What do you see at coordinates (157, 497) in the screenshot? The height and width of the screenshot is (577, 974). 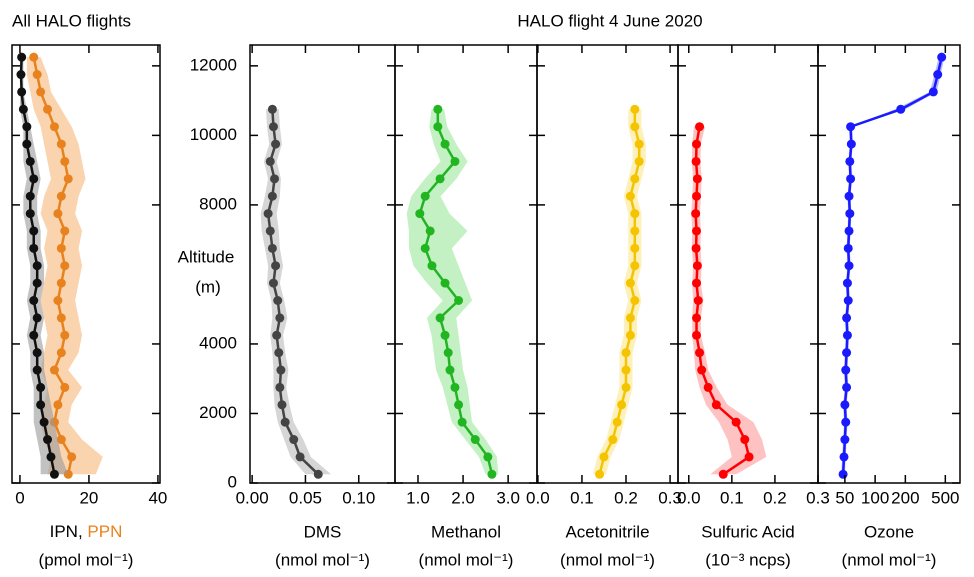 I see `x-tick-label: 40` at bounding box center [157, 497].